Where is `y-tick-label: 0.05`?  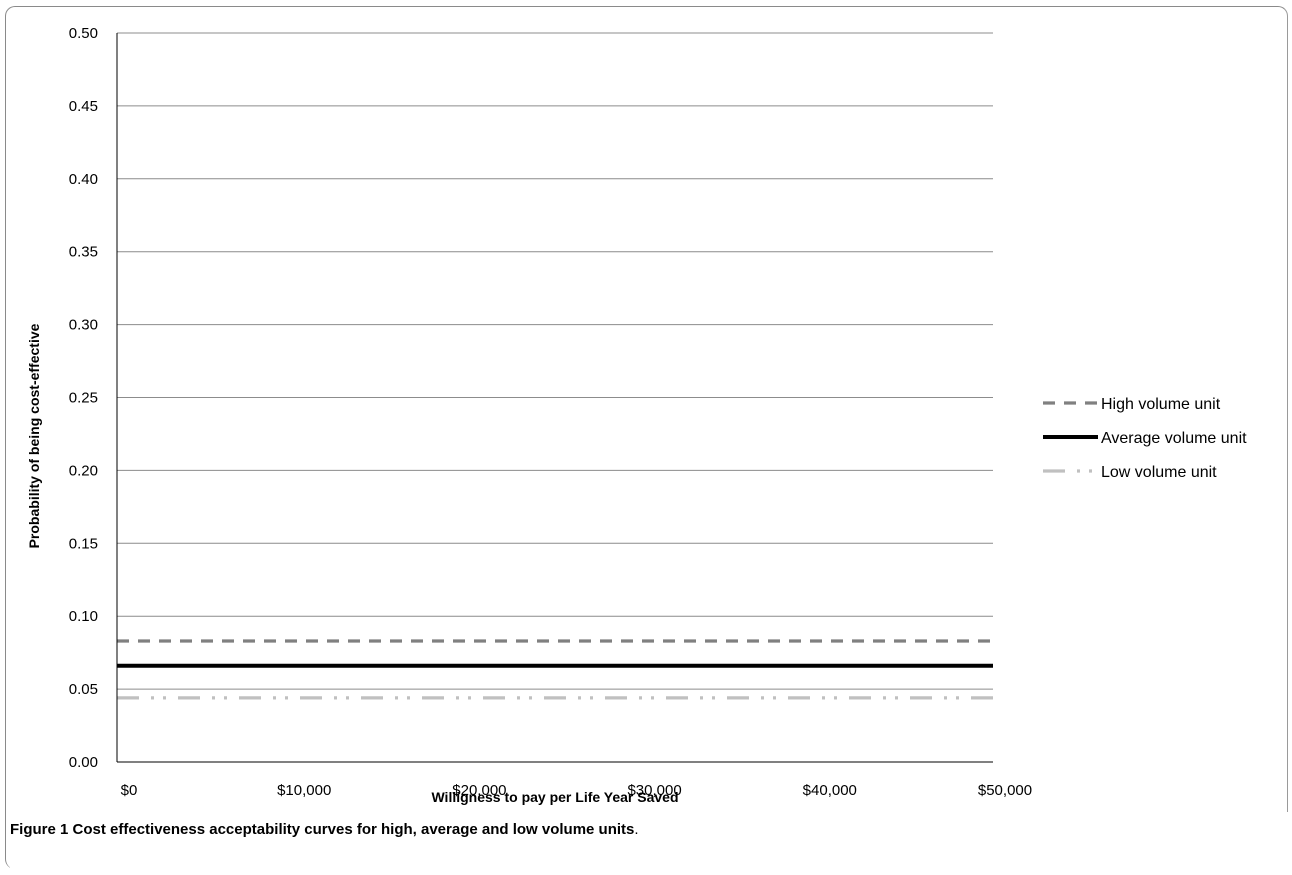
y-tick-label: 0.05 is located at coordinates (83, 689).